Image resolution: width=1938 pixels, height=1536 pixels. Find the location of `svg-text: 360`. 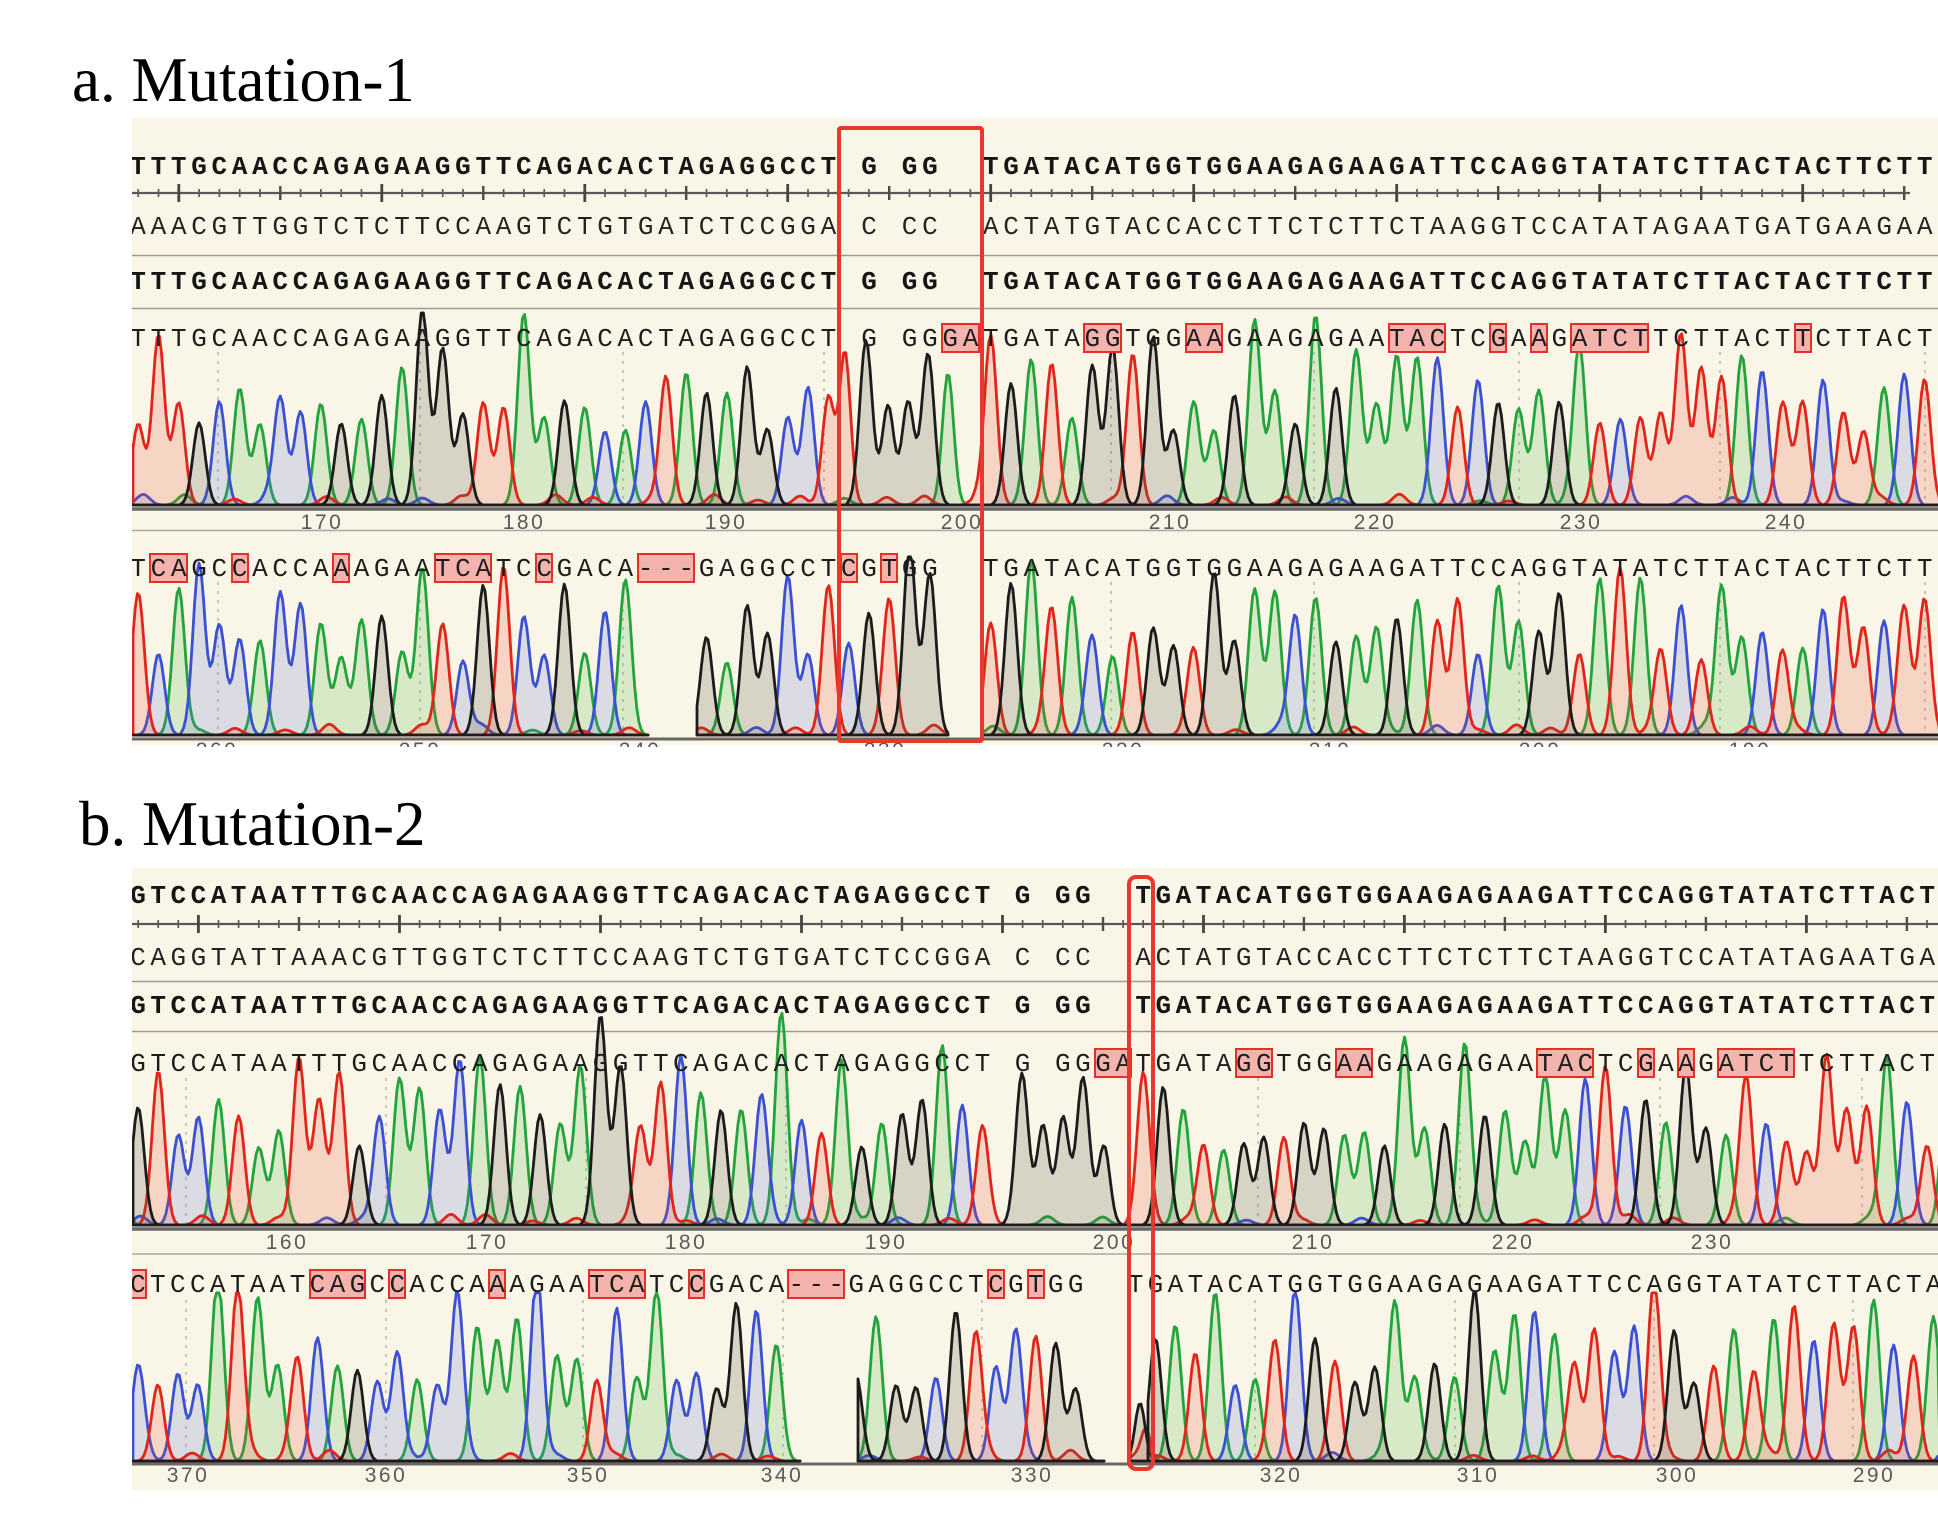

svg-text: 360 is located at coordinates (386, 1475).